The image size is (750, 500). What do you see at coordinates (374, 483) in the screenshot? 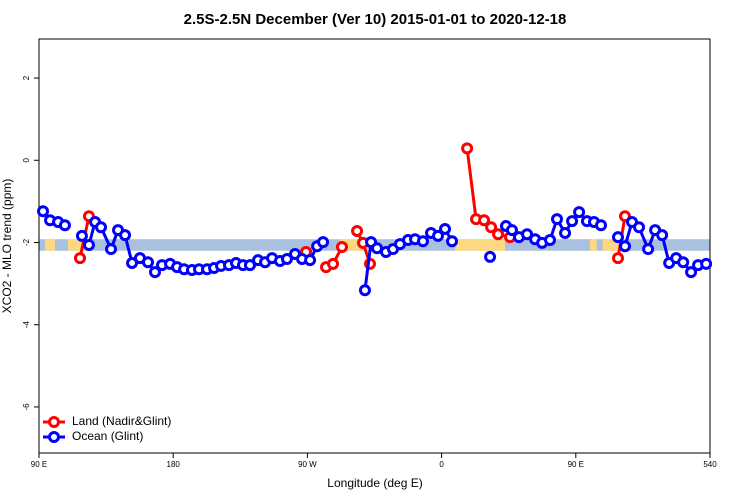
I see `x-axis-label: Longitude (deg E)` at bounding box center [374, 483].